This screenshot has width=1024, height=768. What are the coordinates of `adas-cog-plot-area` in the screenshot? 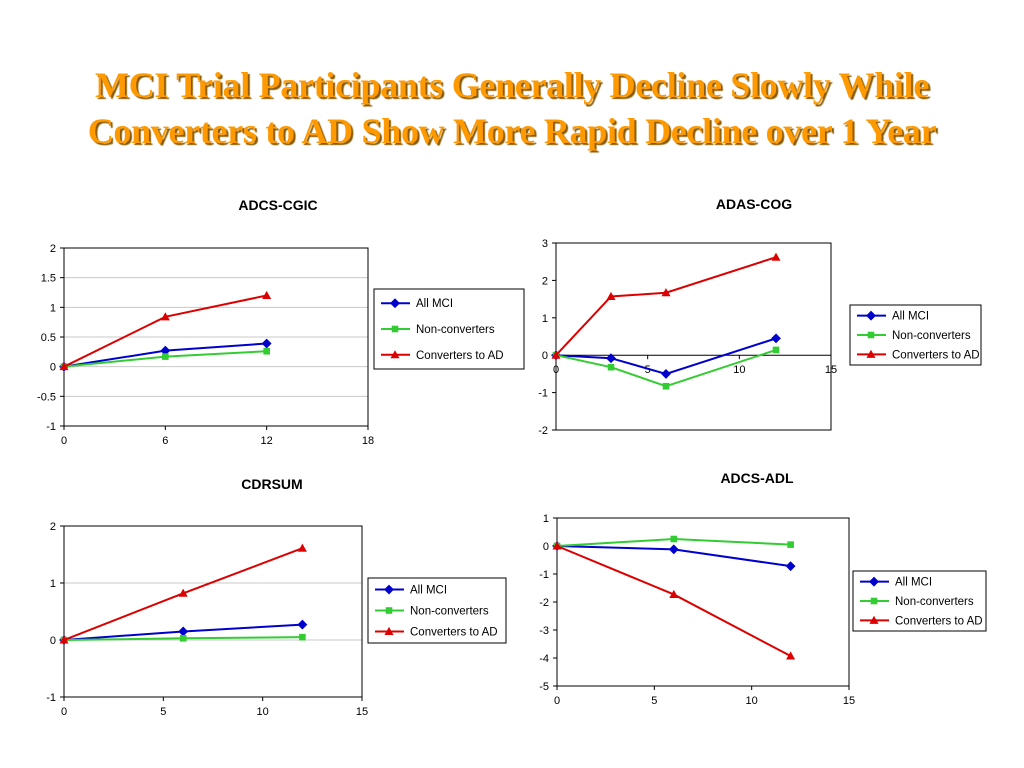 It's located at (693, 336).